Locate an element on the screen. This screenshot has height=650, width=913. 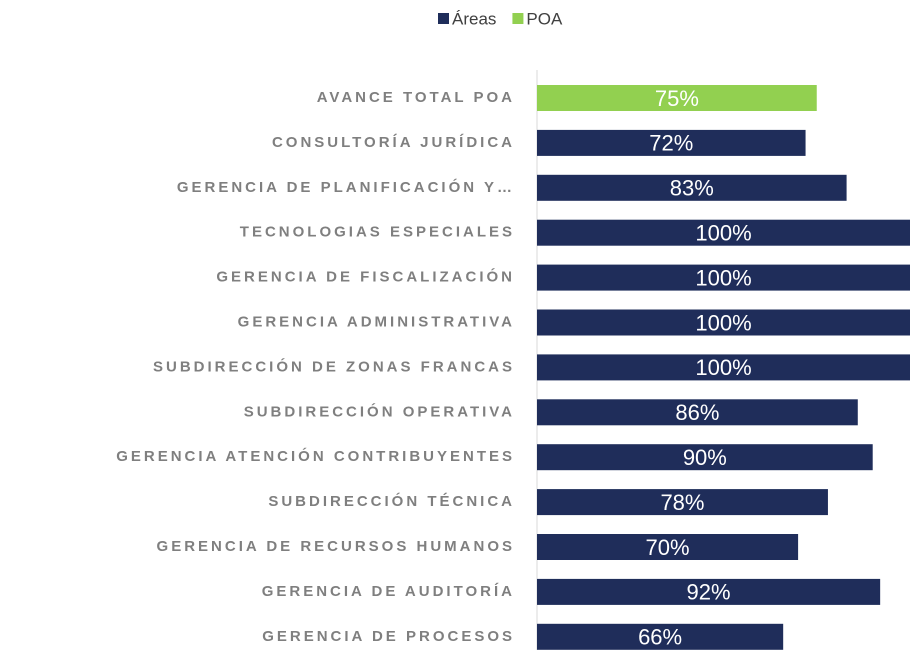
value-label: 83% is located at coordinates (692, 188).